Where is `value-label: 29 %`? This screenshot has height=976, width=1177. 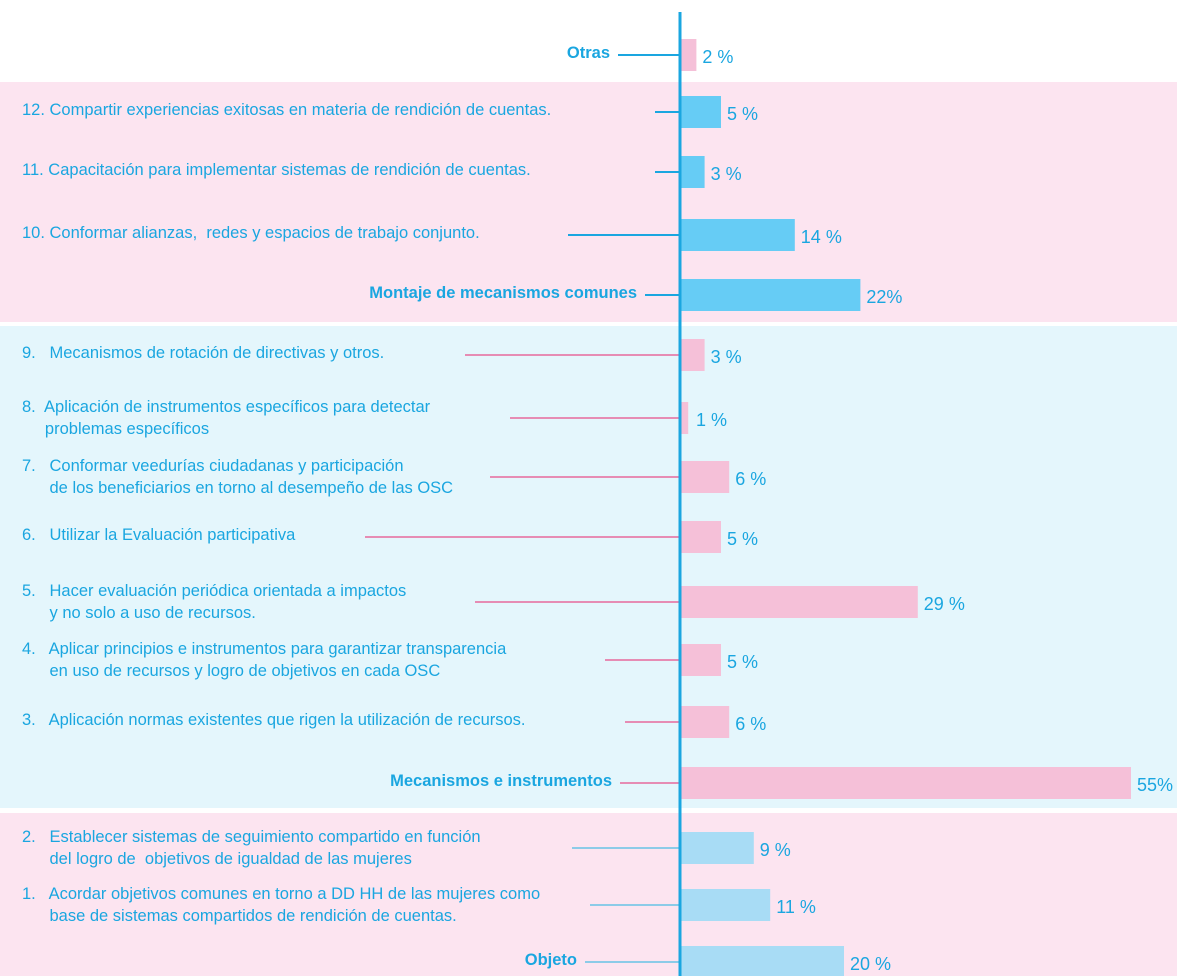
value-label: 29 % is located at coordinates (944, 604).